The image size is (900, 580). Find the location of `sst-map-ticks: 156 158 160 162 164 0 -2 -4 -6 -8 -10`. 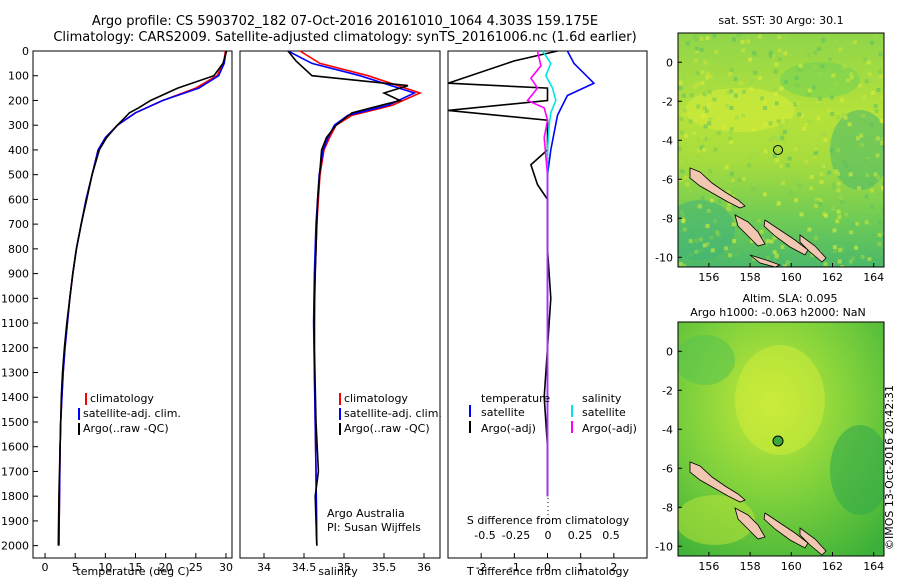

sst-map-ticks: 156 158 160 162 164 0 -2 -4 -6 -8 -10 is located at coordinates (769, 170).